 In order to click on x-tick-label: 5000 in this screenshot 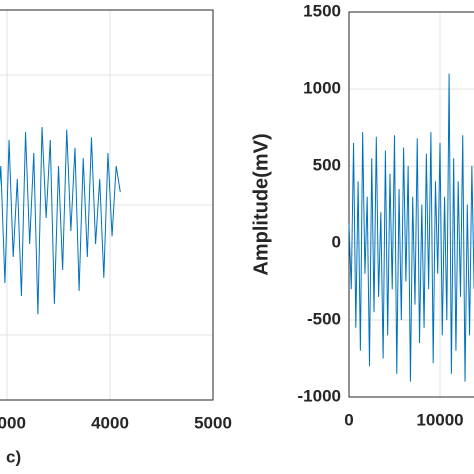, I will do `click(213, 422)`.